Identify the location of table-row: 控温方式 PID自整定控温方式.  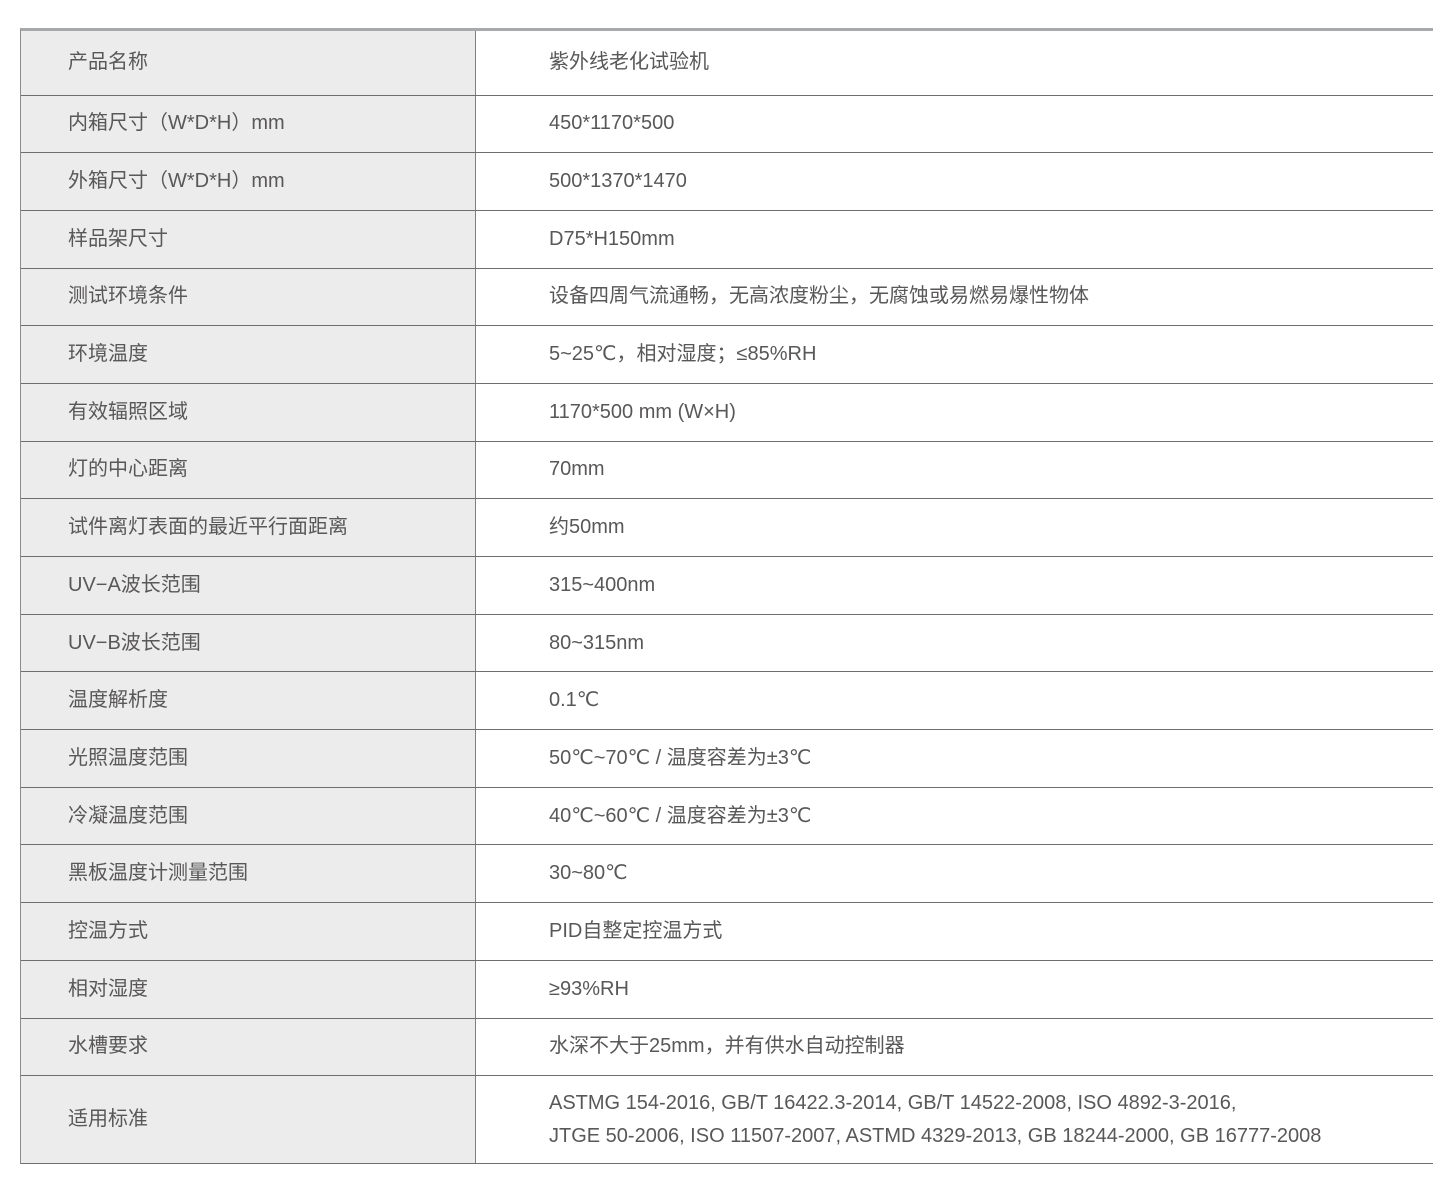
(727, 932).